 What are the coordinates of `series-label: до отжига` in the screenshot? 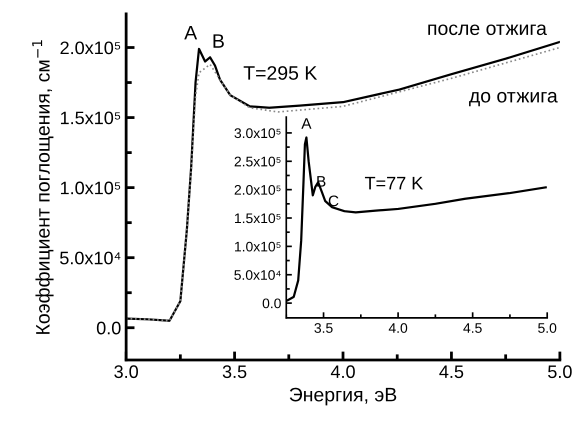 It's located at (513, 99).